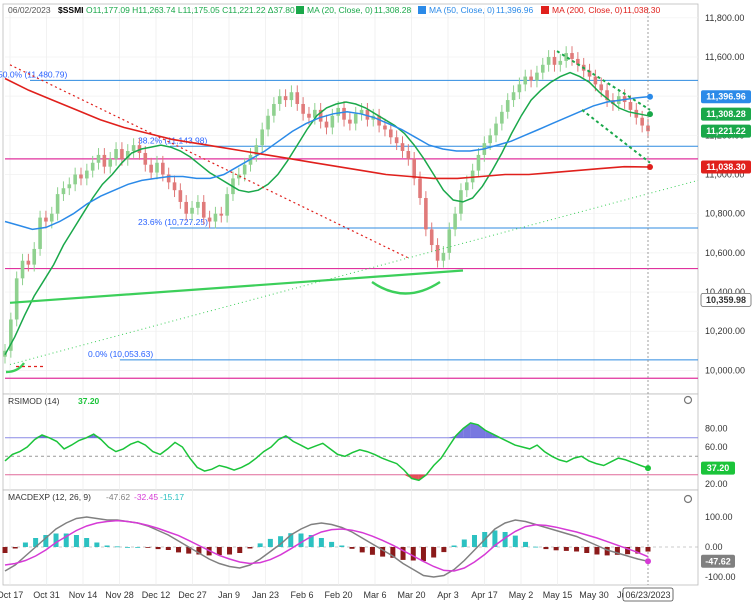 The height and width of the screenshot is (605, 754). What do you see at coordinates (726, 300) in the screenshot?
I see `price-badge-text: 10,359.98` at bounding box center [726, 300].